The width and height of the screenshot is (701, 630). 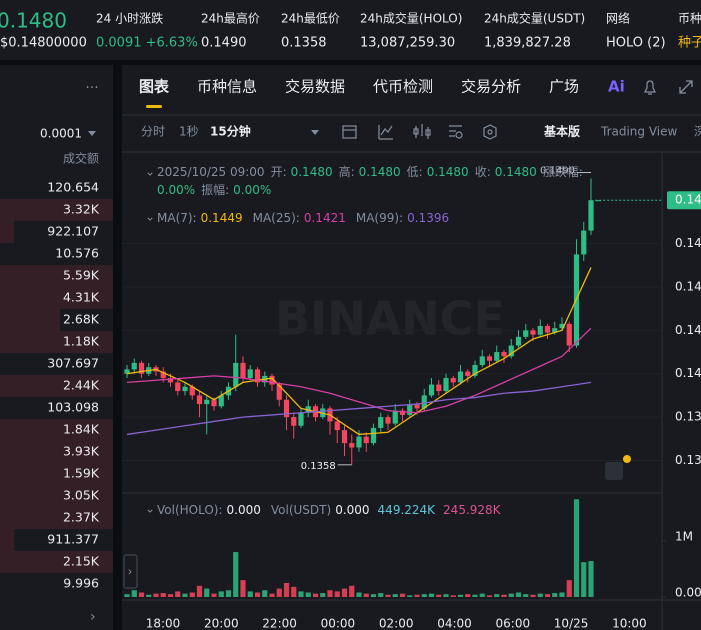 What do you see at coordinates (419, 132) in the screenshot?
I see `tool-icons` at bounding box center [419, 132].